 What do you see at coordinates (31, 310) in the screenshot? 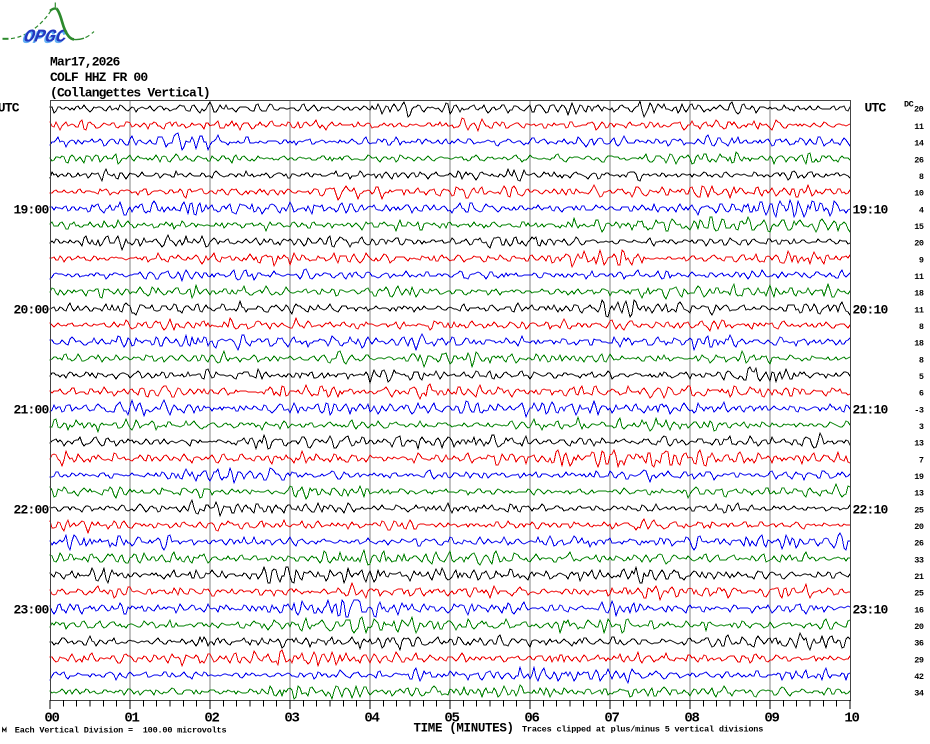
I see `svg-text: 20:00` at bounding box center [31, 310].